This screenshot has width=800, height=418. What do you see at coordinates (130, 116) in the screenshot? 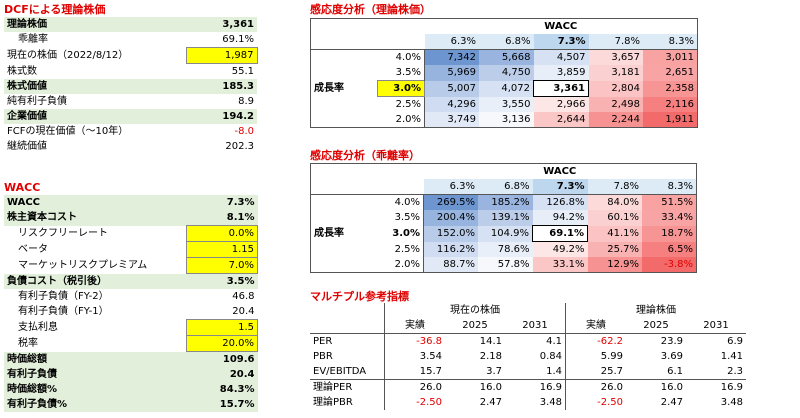
I see `kv-row: 企業価値 194.2` at bounding box center [130, 116].